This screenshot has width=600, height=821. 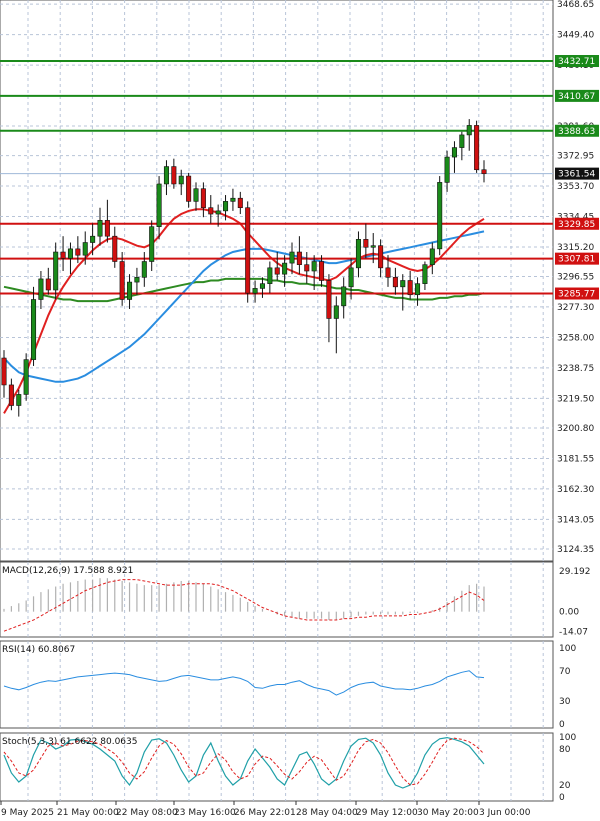 I want to click on x-tick-label: 3 Jun 00:00, so click(x=505, y=813).